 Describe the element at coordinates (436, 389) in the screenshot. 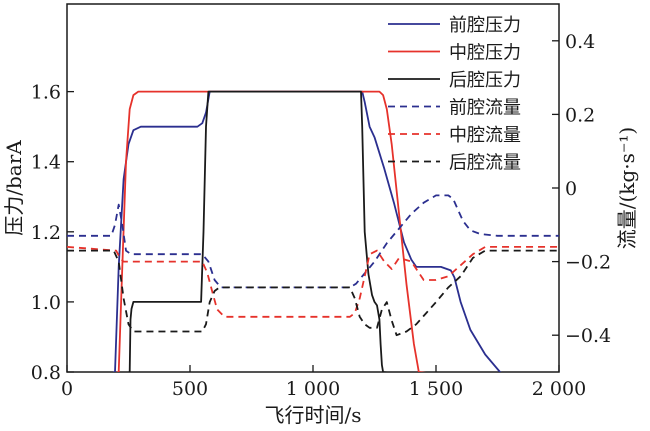

I see `x-tick-label: 1 500` at that location.